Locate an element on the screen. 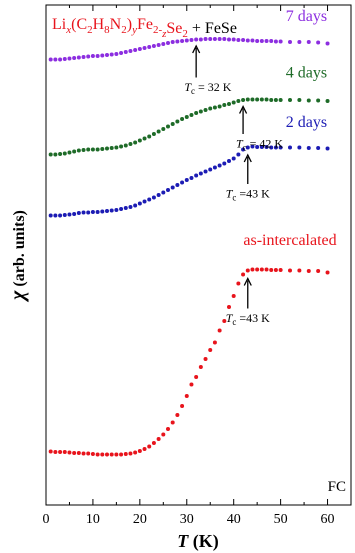 This screenshot has height=553, width=355. title-part-13: Se is located at coordinates (174, 28).